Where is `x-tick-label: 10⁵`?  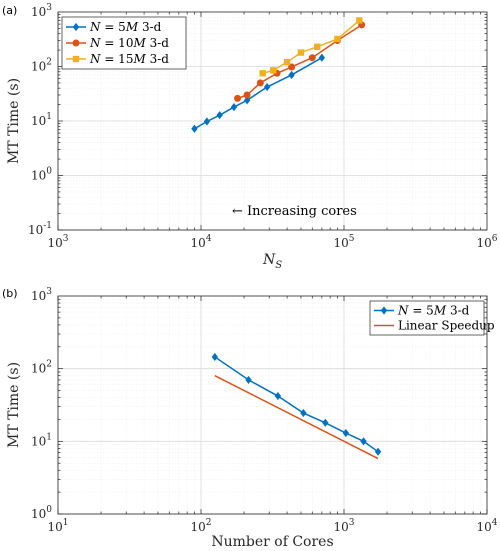 x-tick-label: 10⁵ is located at coordinates (343, 242).